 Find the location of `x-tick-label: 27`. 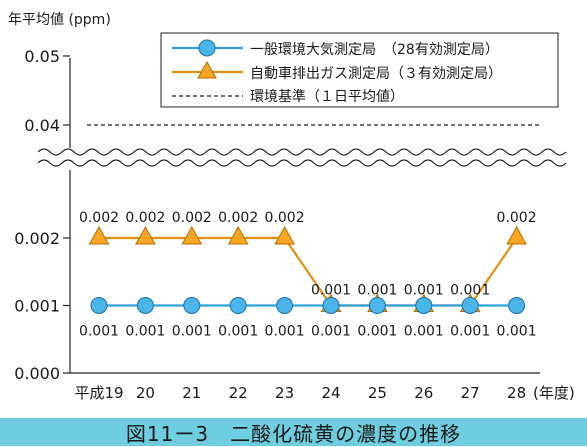

x-tick-label: 27 is located at coordinates (470, 393).